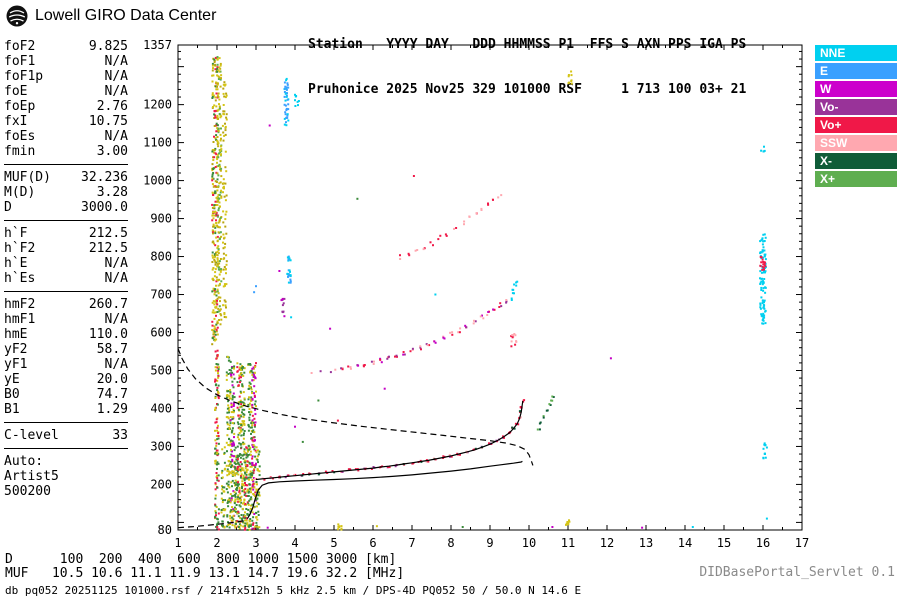 The width and height of the screenshot is (900, 600). I want to click on auto-line: Auto:, so click(24, 461).